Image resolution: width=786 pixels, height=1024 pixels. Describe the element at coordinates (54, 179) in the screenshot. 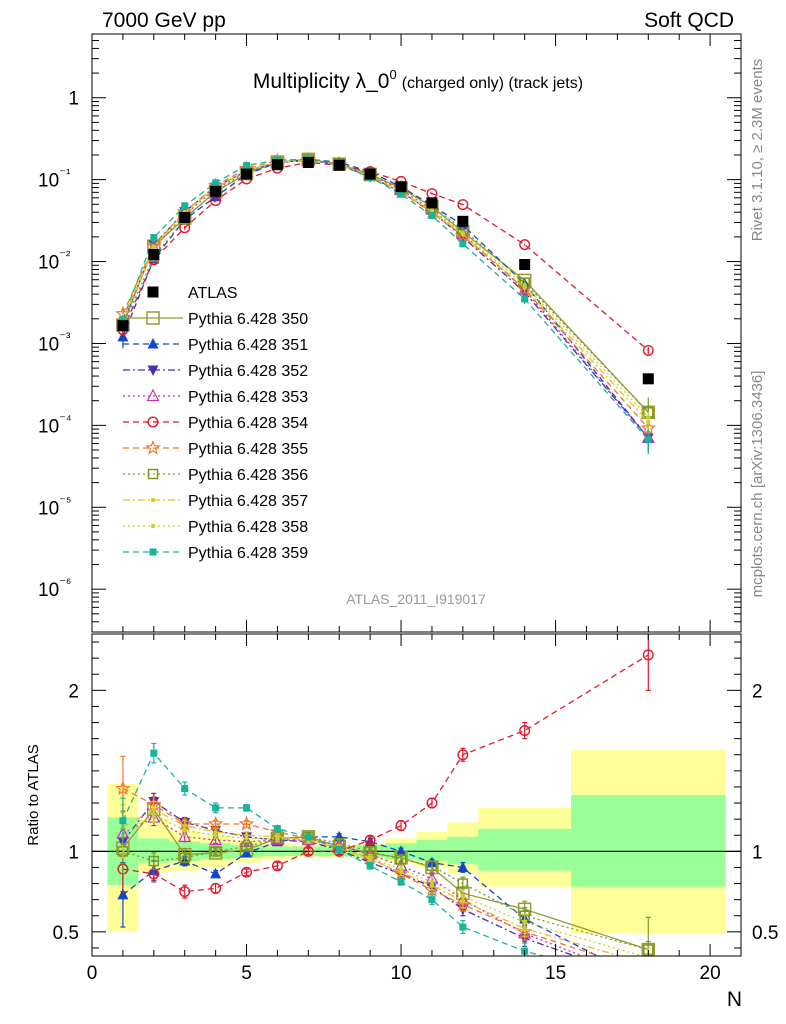

I see `y-tick-label: 10⁻¹` at that location.